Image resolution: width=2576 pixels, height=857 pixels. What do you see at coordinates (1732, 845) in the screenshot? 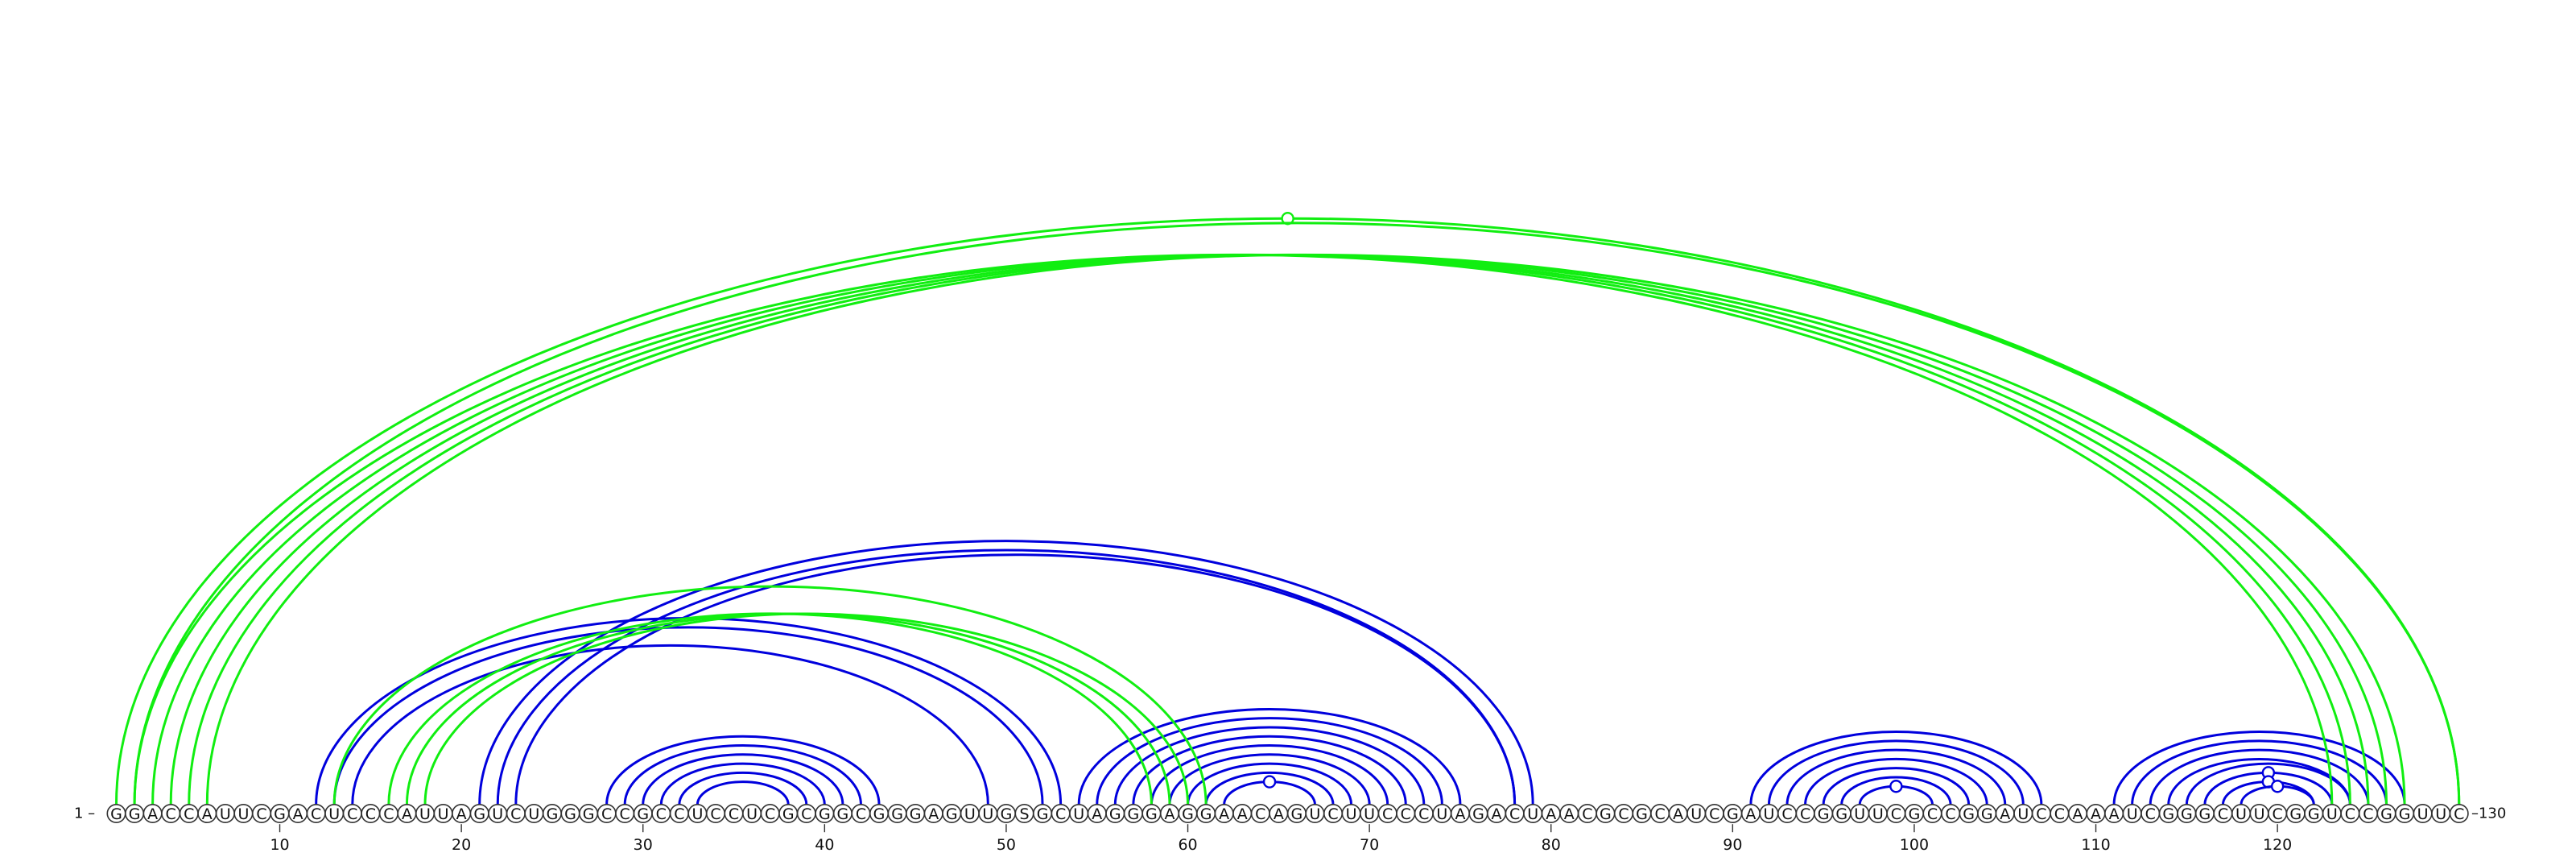
I see `tick-label: 90` at bounding box center [1732, 845].